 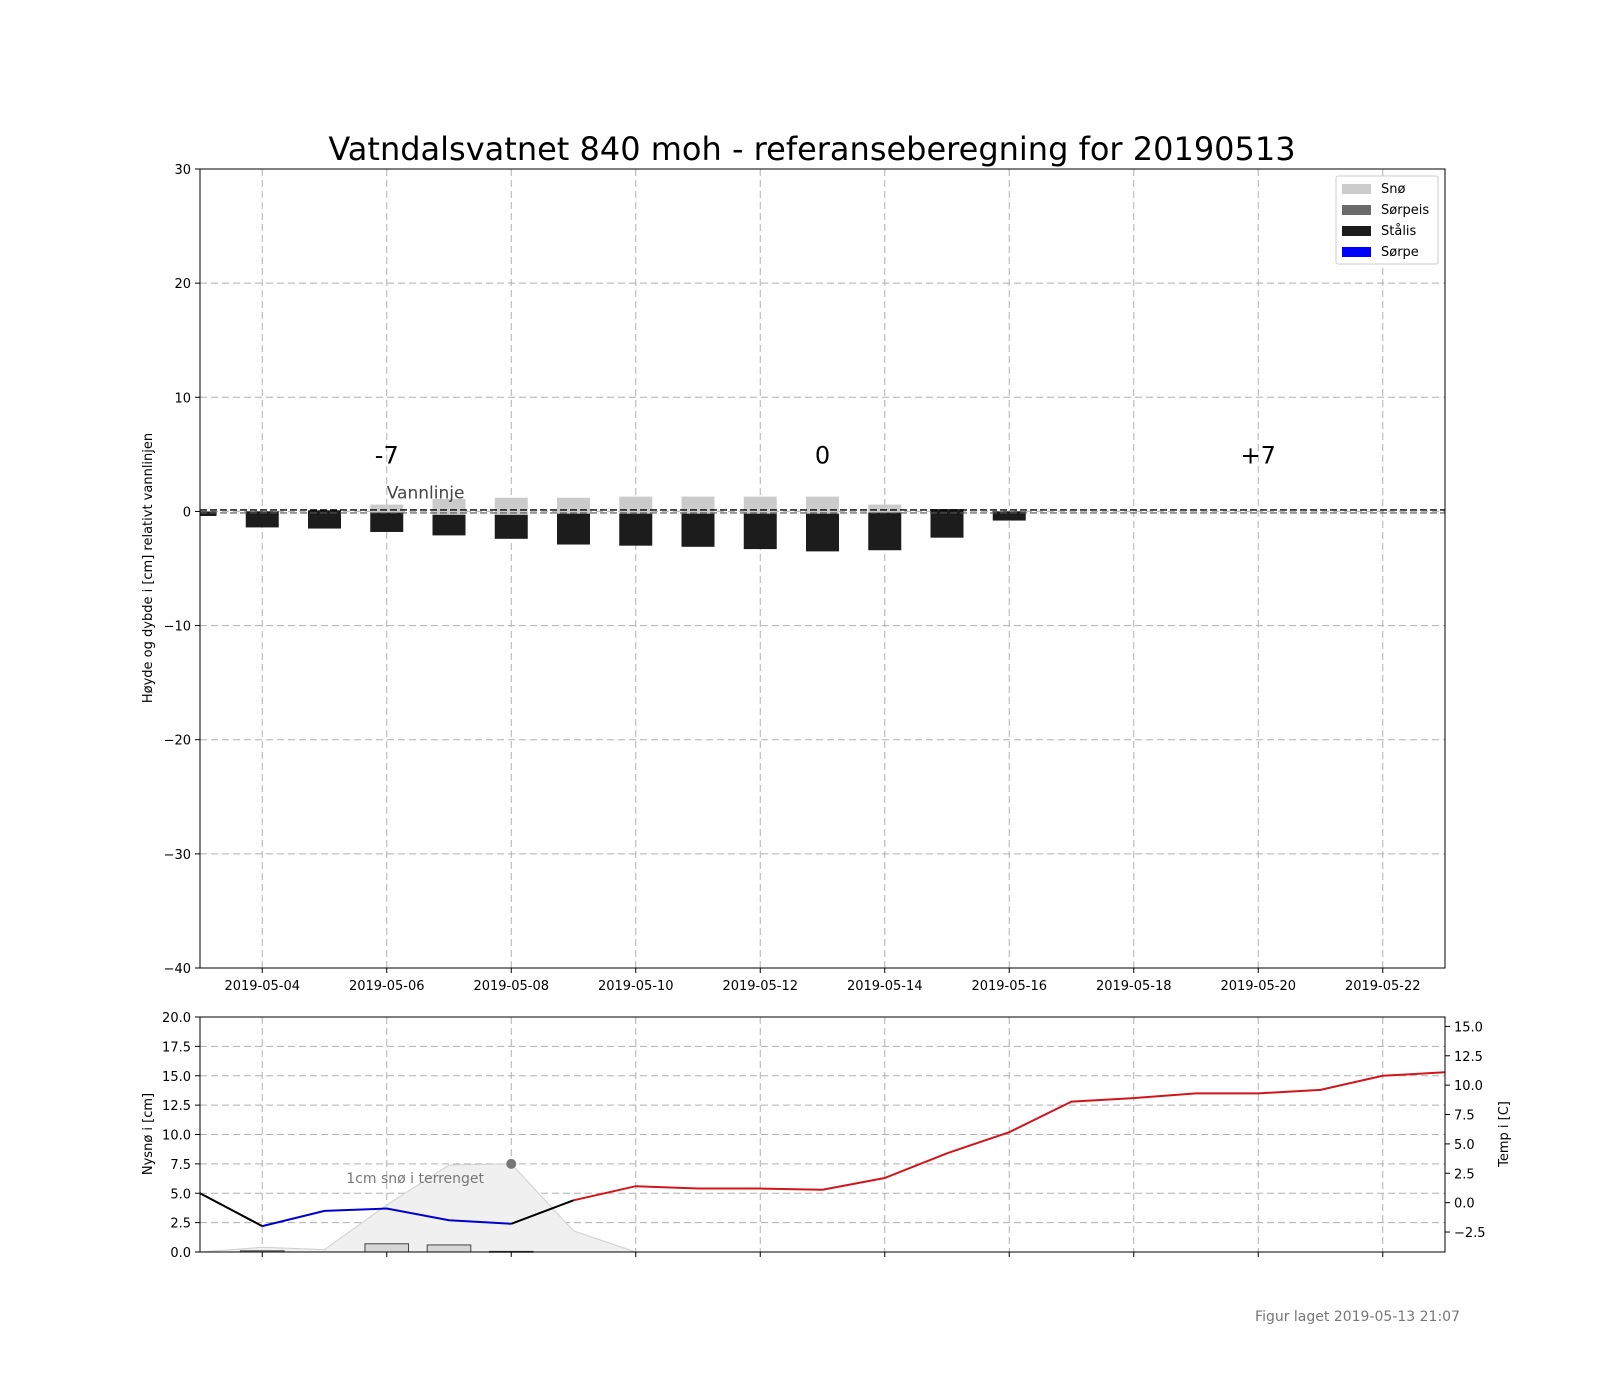 What do you see at coordinates (1470, 1233) in the screenshot?
I see `bottom-y2-tick-label: −2.5` at bounding box center [1470, 1233].